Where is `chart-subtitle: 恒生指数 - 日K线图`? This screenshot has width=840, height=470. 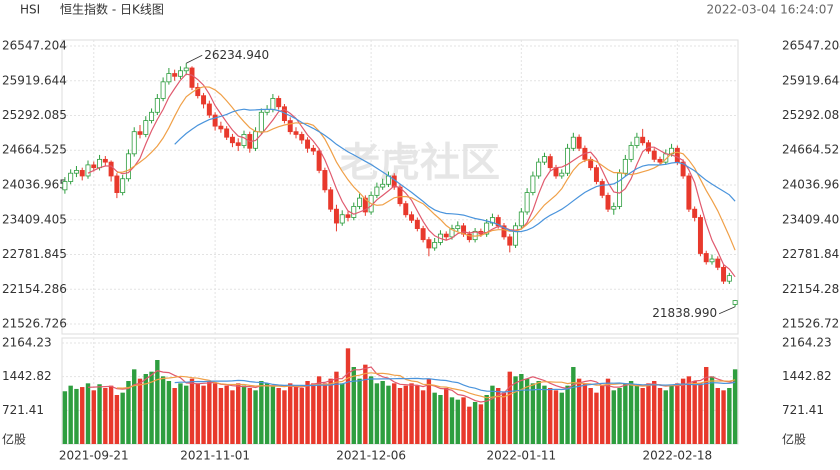
chart-subtitle: 恒生指数 - 日K线图 is located at coordinates (112, 9).